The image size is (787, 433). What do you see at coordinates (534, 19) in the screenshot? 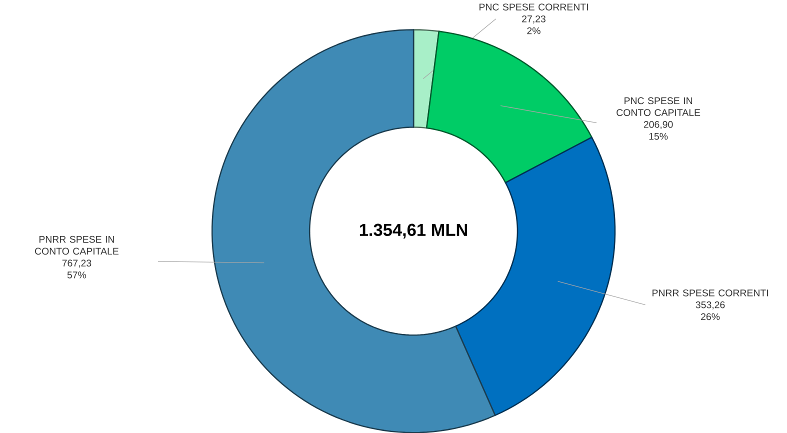
I see `data-label: 27,23` at bounding box center [534, 19].